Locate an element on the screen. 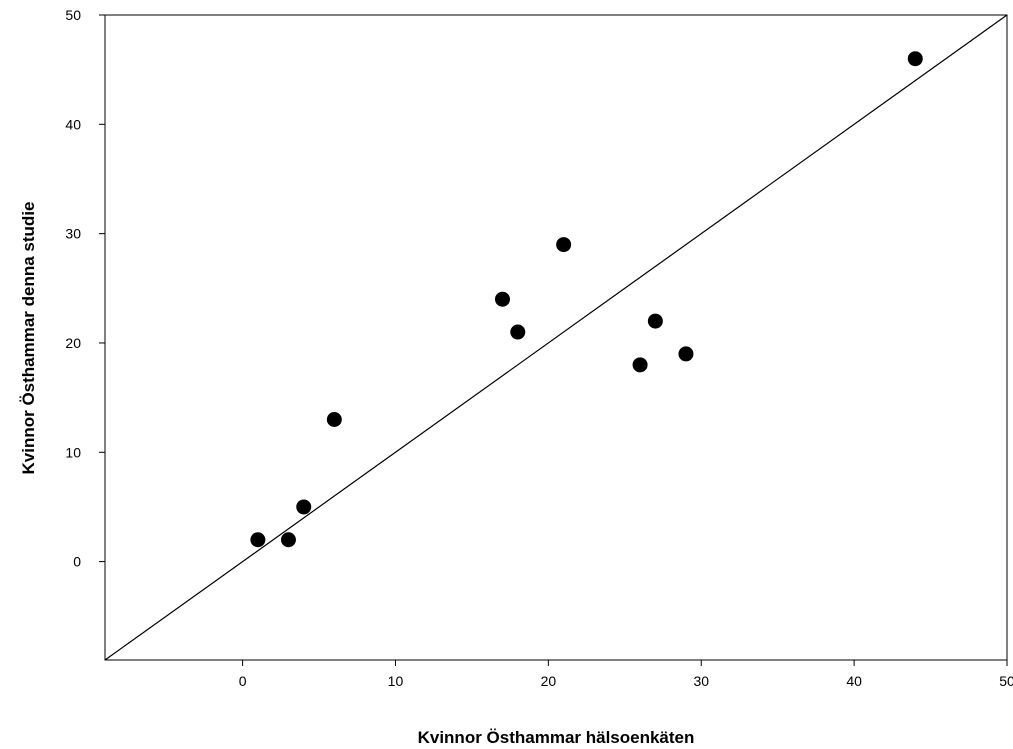  y-axis-ticks: 0 10 20 30 40 50 is located at coordinates (85, 288).